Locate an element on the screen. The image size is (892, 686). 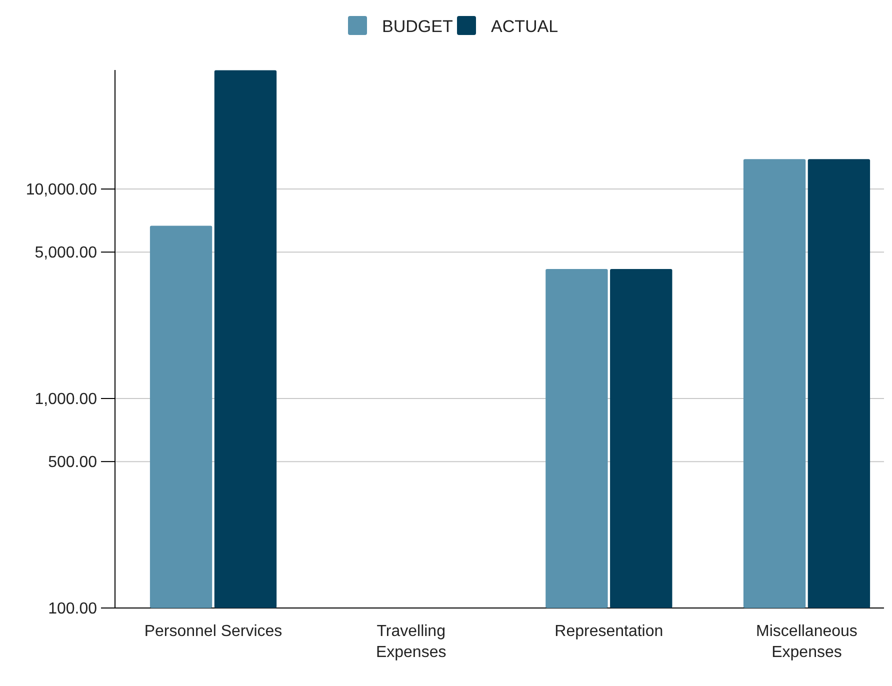
y-tick-label: 100.00 is located at coordinates (73, 609).